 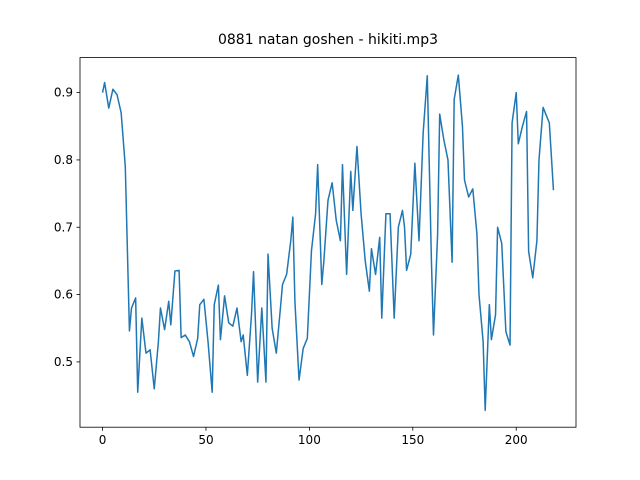 I want to click on x-tick-label: 100, so click(x=309, y=440).